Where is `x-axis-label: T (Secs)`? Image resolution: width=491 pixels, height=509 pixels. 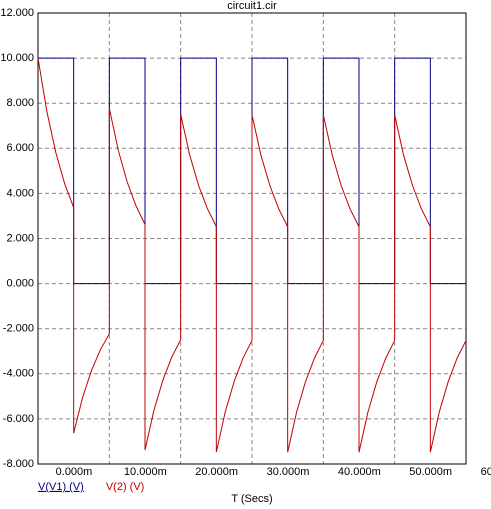
x-axis-label: T (Secs) is located at coordinates (251, 499).